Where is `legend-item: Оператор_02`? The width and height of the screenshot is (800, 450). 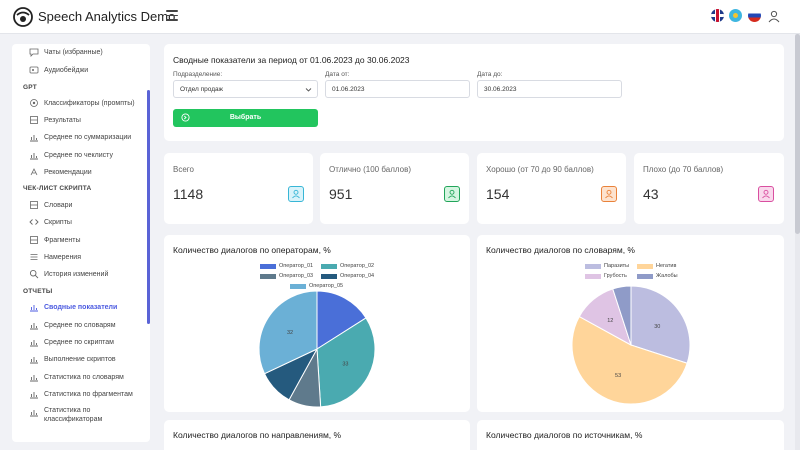
legend-item: Оператор_02 is located at coordinates (347, 266).